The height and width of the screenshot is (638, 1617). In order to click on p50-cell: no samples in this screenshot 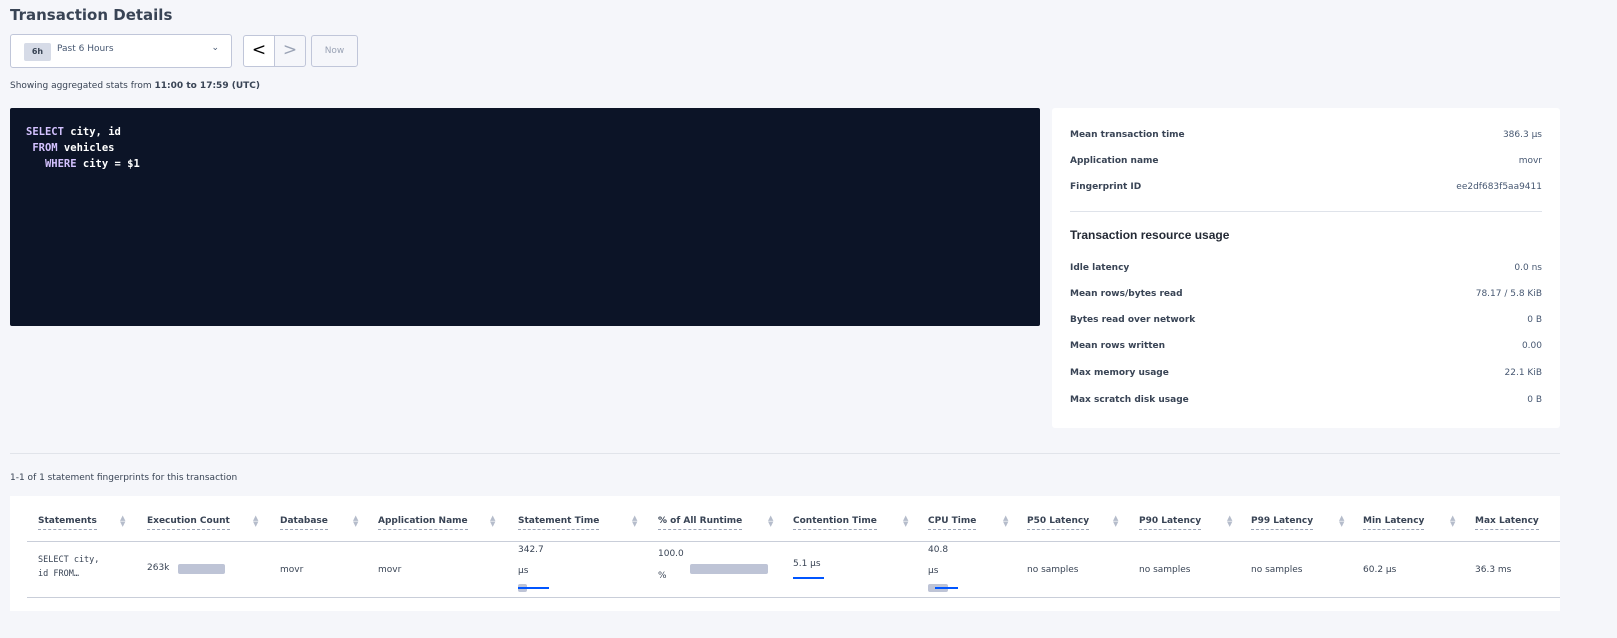, I will do `click(1053, 570)`.